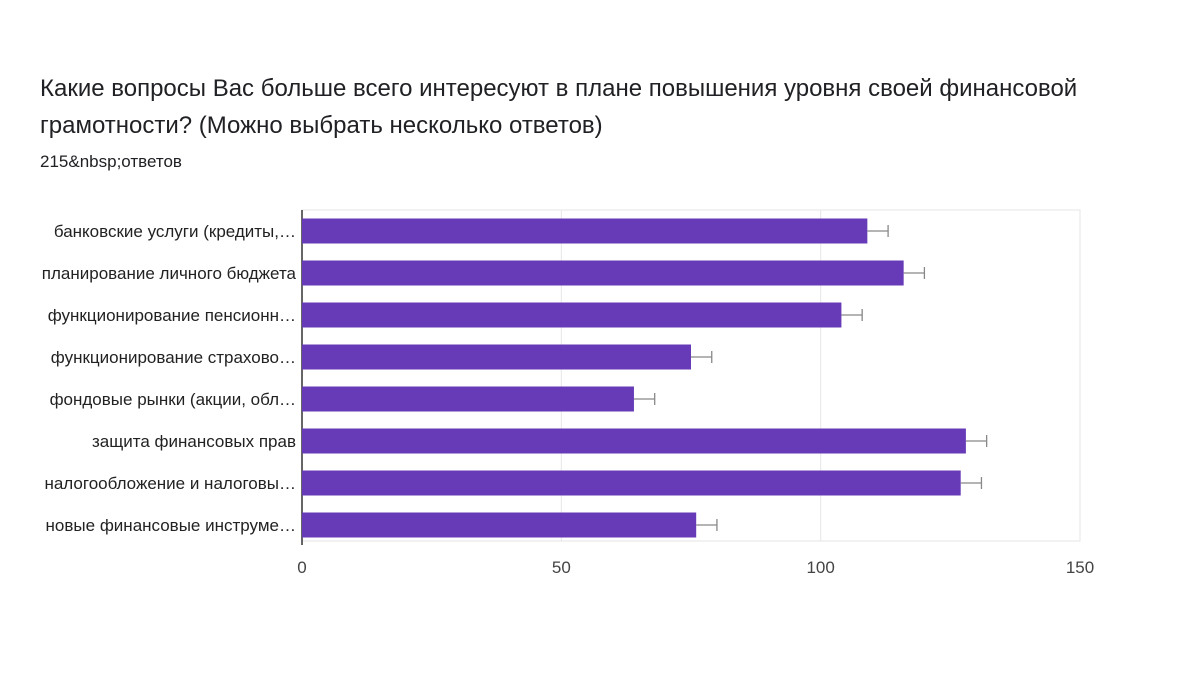 The height and width of the screenshot is (675, 1200). What do you see at coordinates (301, 567) in the screenshot?
I see `x-tick-label: 0` at bounding box center [301, 567].